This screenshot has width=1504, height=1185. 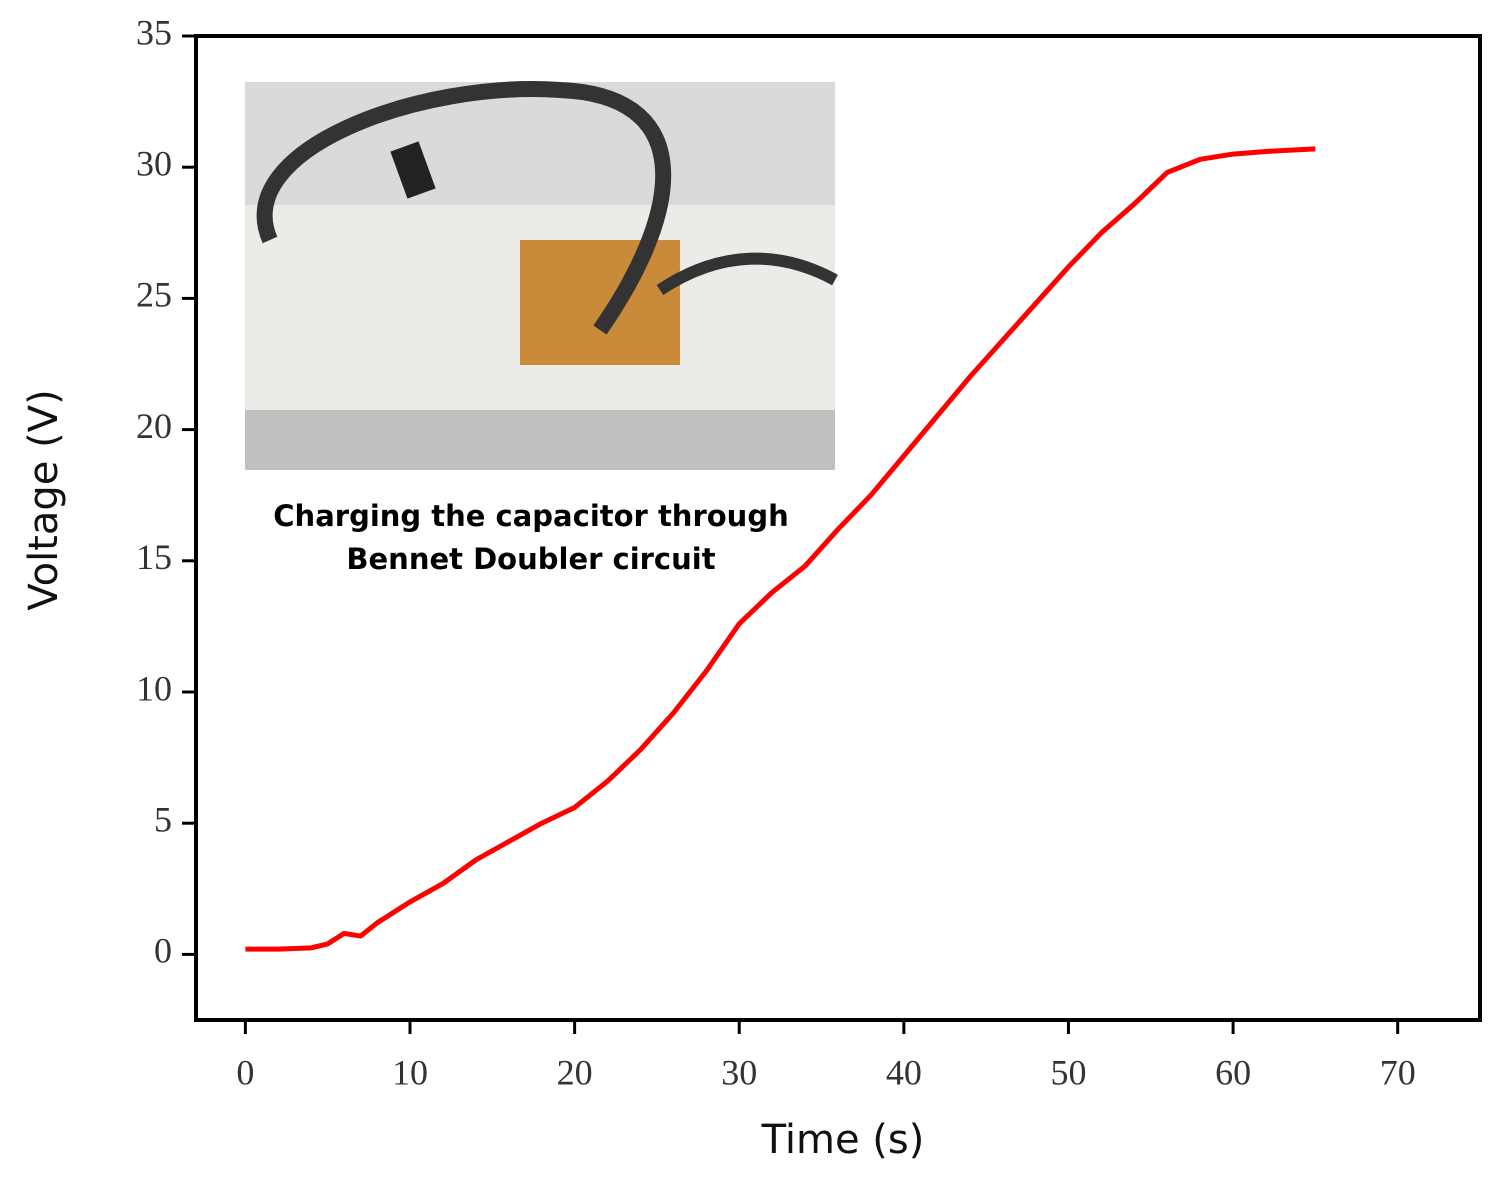 What do you see at coordinates (904, 1072) in the screenshot?
I see `x-tick-label: 40` at bounding box center [904, 1072].